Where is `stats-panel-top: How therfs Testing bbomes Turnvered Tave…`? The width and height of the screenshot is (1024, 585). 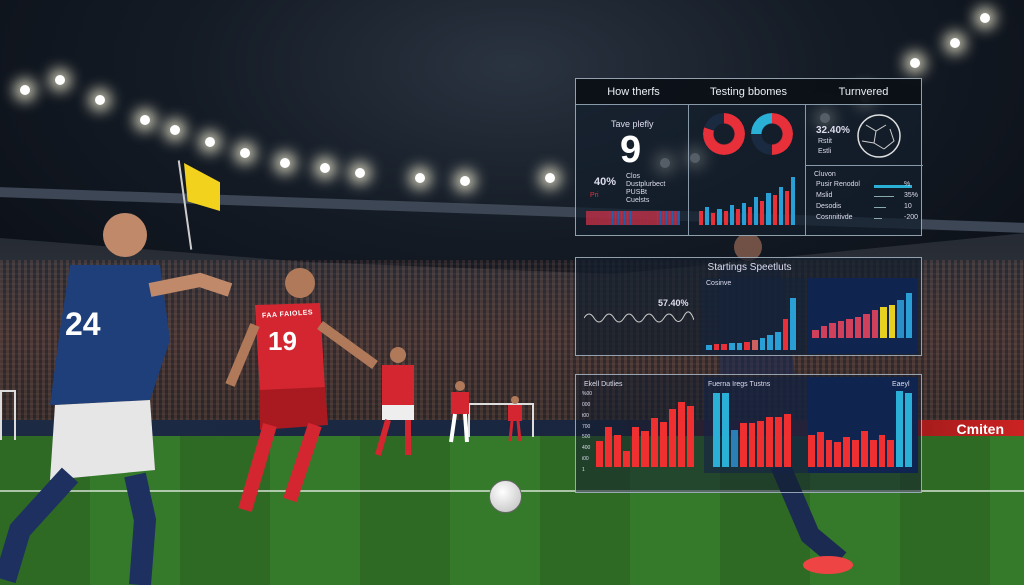
stats-panel-top: How therfs Testing bbomes Turnvered Tave… is located at coordinates (749, 157).